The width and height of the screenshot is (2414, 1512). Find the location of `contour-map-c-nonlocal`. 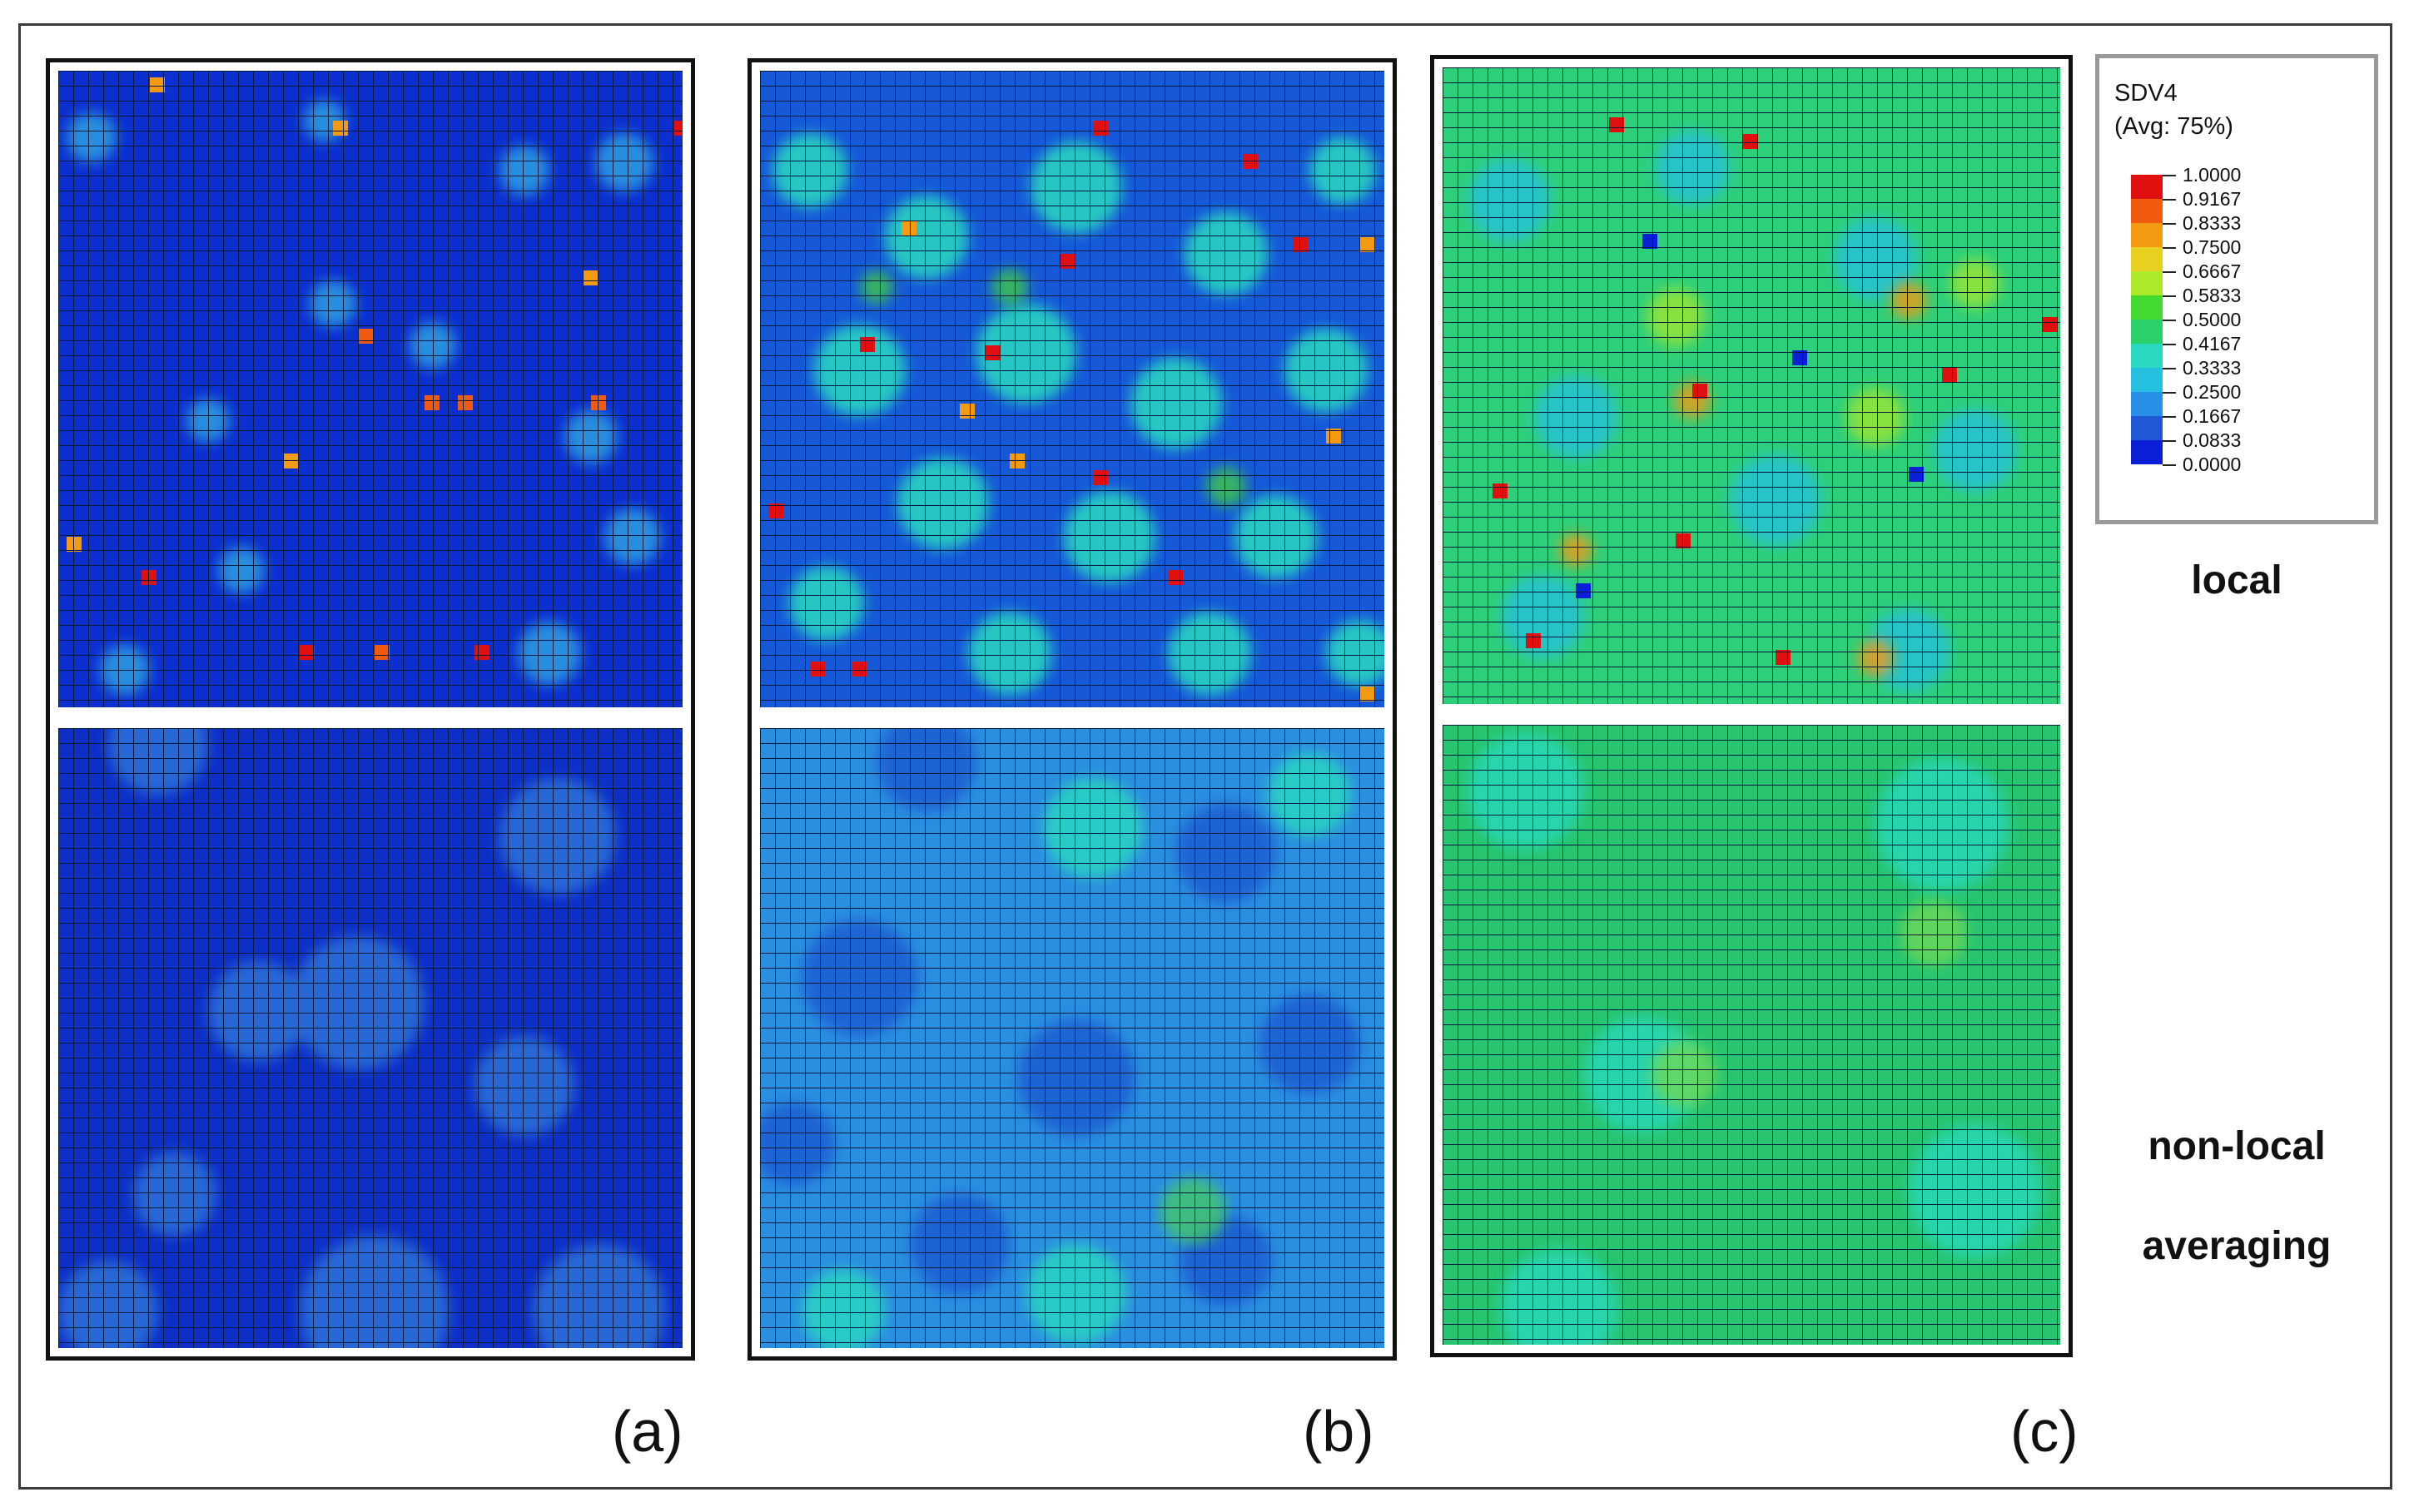

contour-map-c-nonlocal is located at coordinates (1751, 1035).